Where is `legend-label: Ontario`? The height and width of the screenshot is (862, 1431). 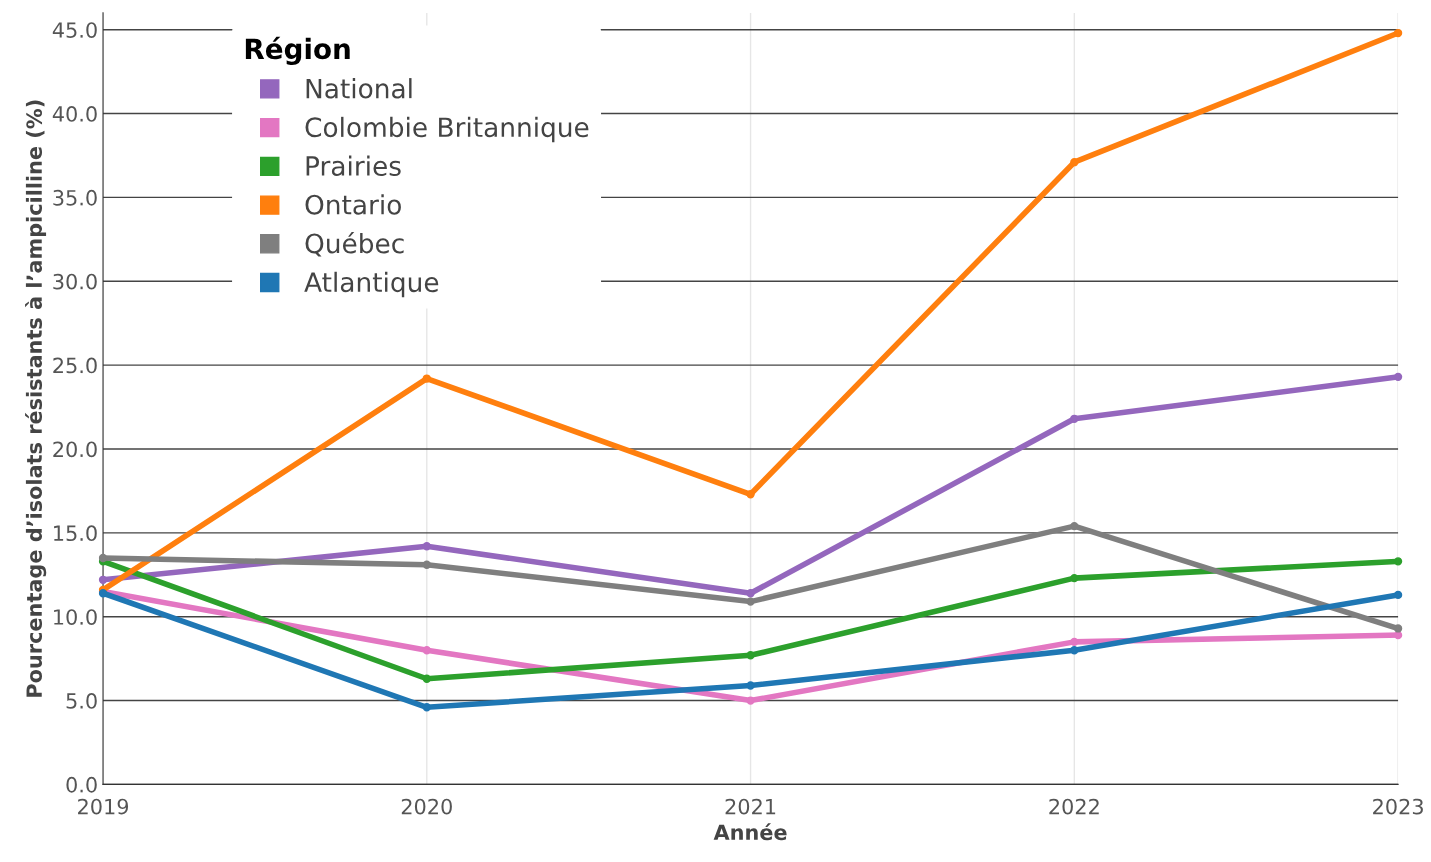
legend-label: Ontario is located at coordinates (353, 204).